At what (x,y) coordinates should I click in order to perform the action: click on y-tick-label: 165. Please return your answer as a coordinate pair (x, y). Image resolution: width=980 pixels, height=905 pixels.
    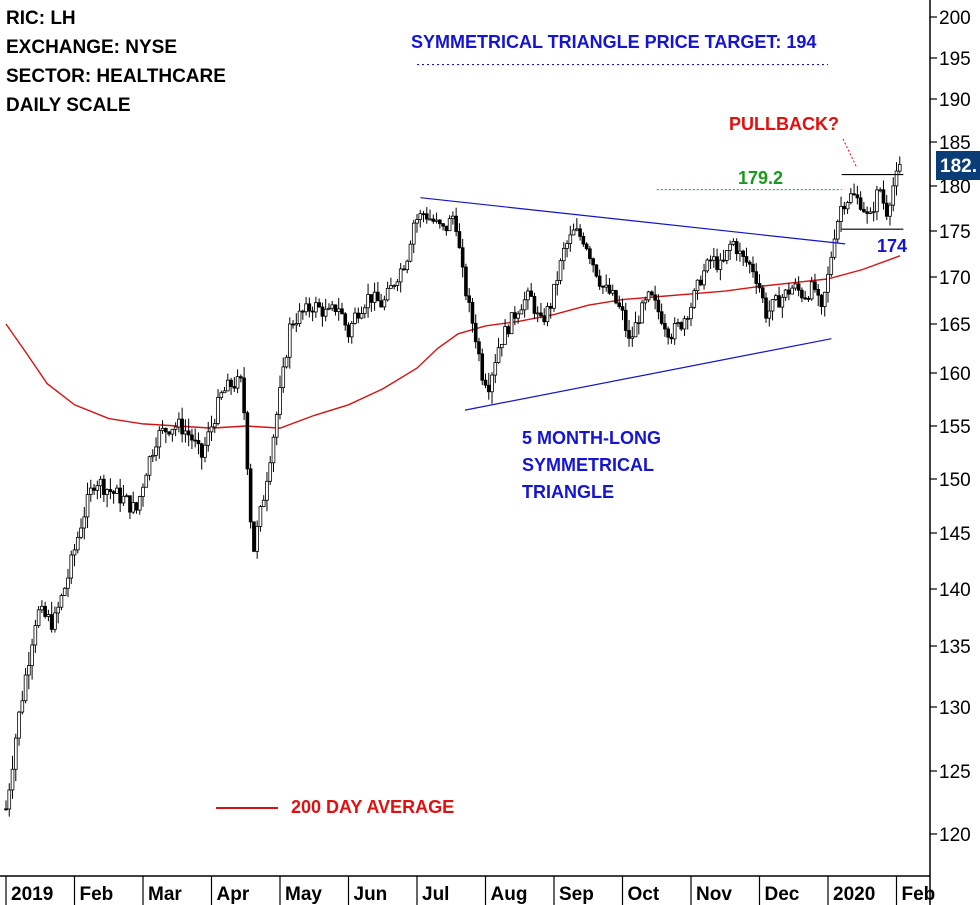
    Looking at the image, I should click on (955, 325).